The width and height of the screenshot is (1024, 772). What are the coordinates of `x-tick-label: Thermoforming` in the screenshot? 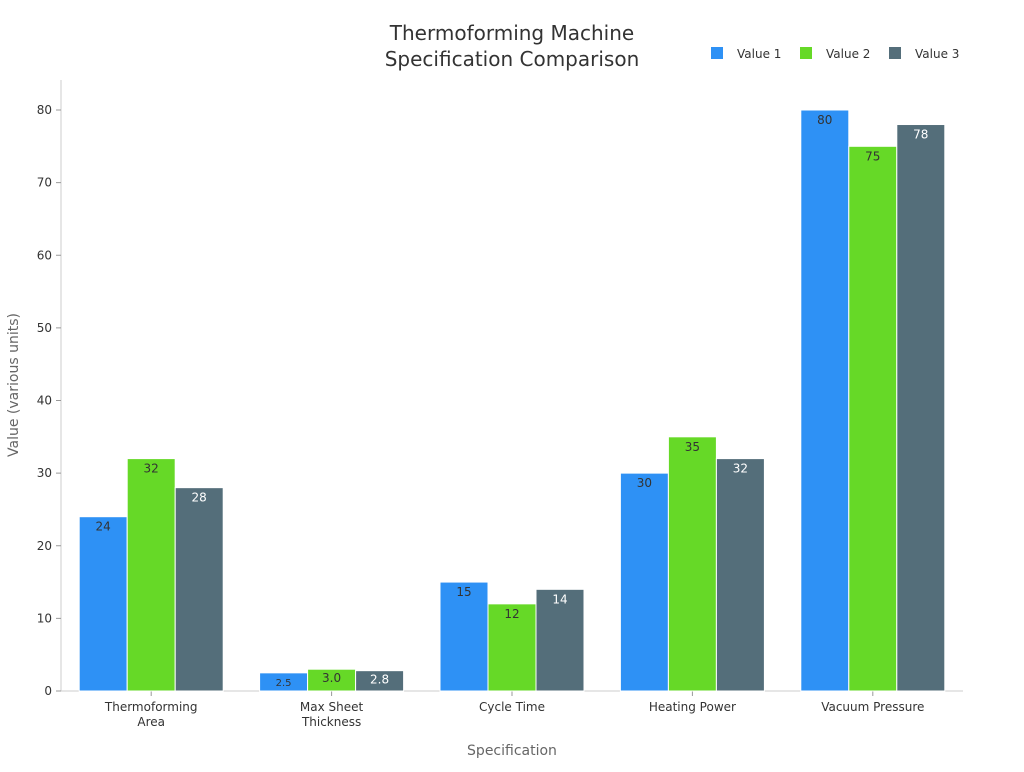 It's located at (151, 707).